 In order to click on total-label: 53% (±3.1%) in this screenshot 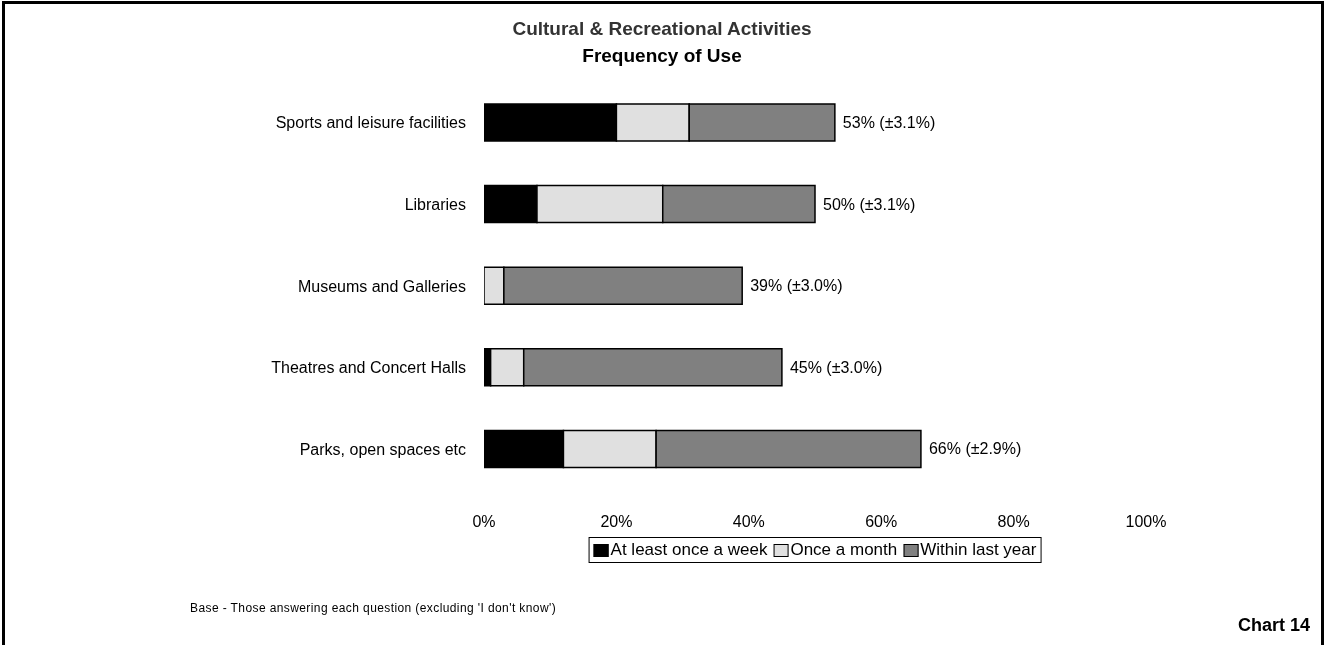, I will do `click(889, 122)`.